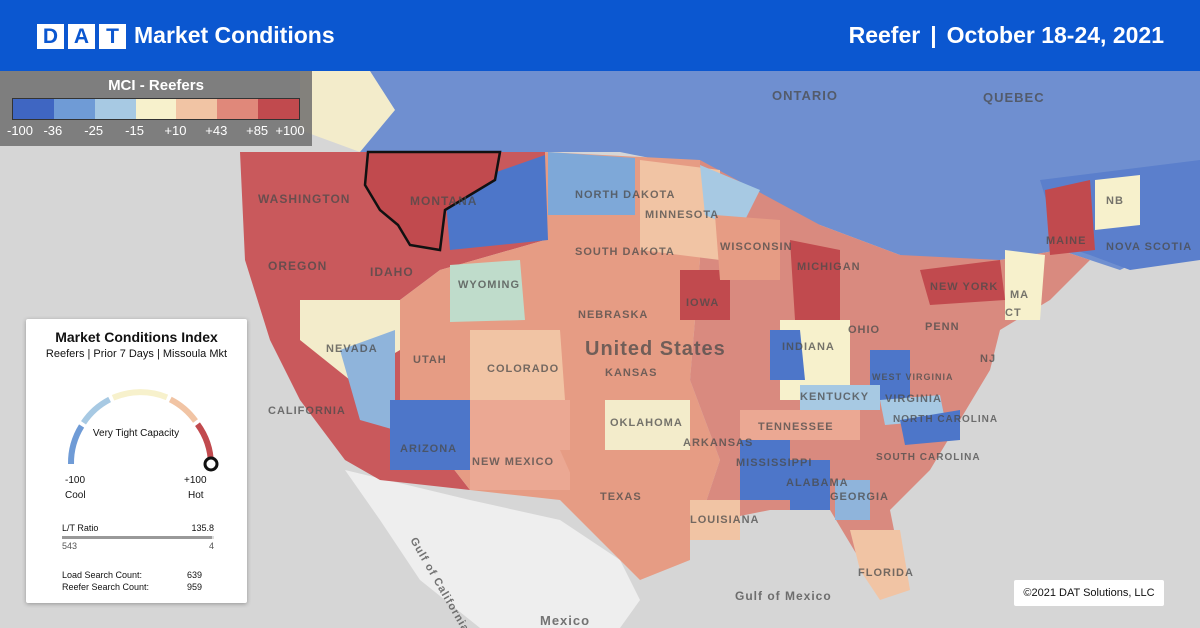  Describe the element at coordinates (392, 272) in the screenshot. I see `label-idaho: IDAHO` at that location.